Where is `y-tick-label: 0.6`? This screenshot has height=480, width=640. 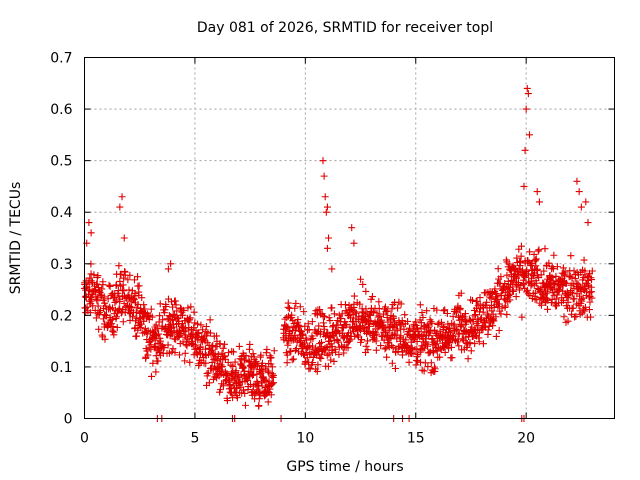 y-tick-label: 0.6 is located at coordinates (61, 110).